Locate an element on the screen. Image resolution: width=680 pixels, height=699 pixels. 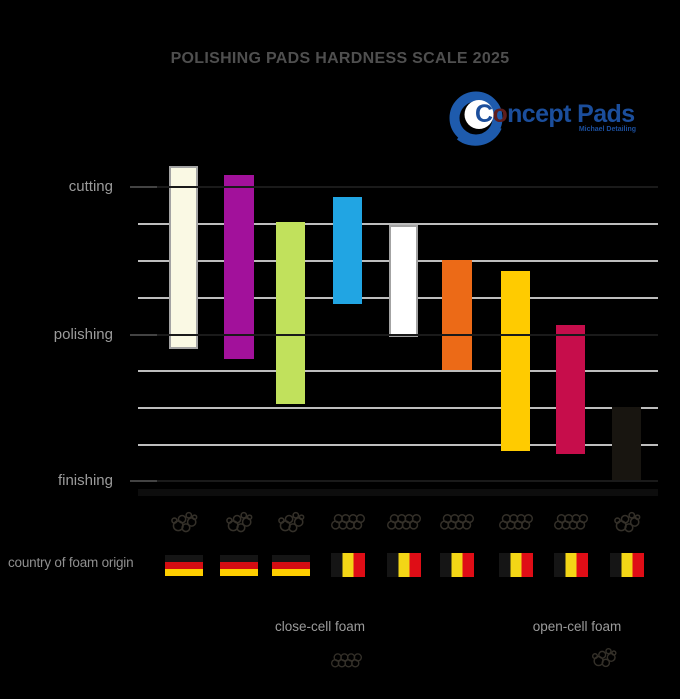
logo-ring-icon is located at coordinates (476, 118).